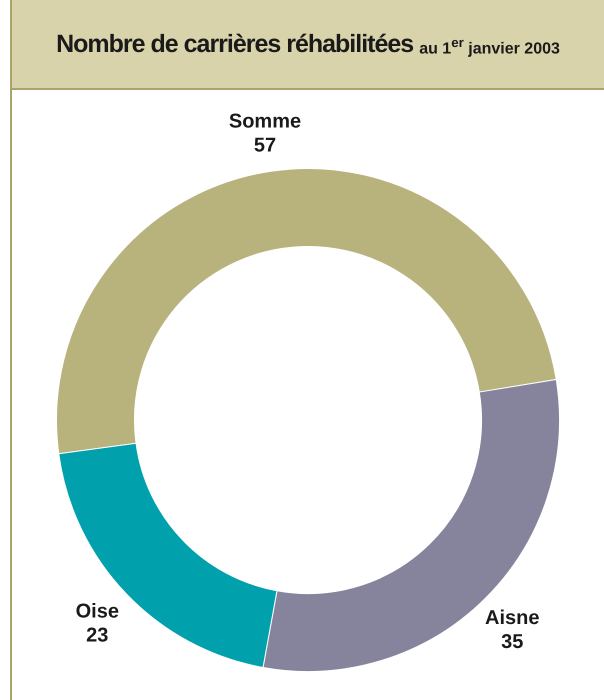  Describe the element at coordinates (97, 635) in the screenshot. I see `data-label: 23` at that location.